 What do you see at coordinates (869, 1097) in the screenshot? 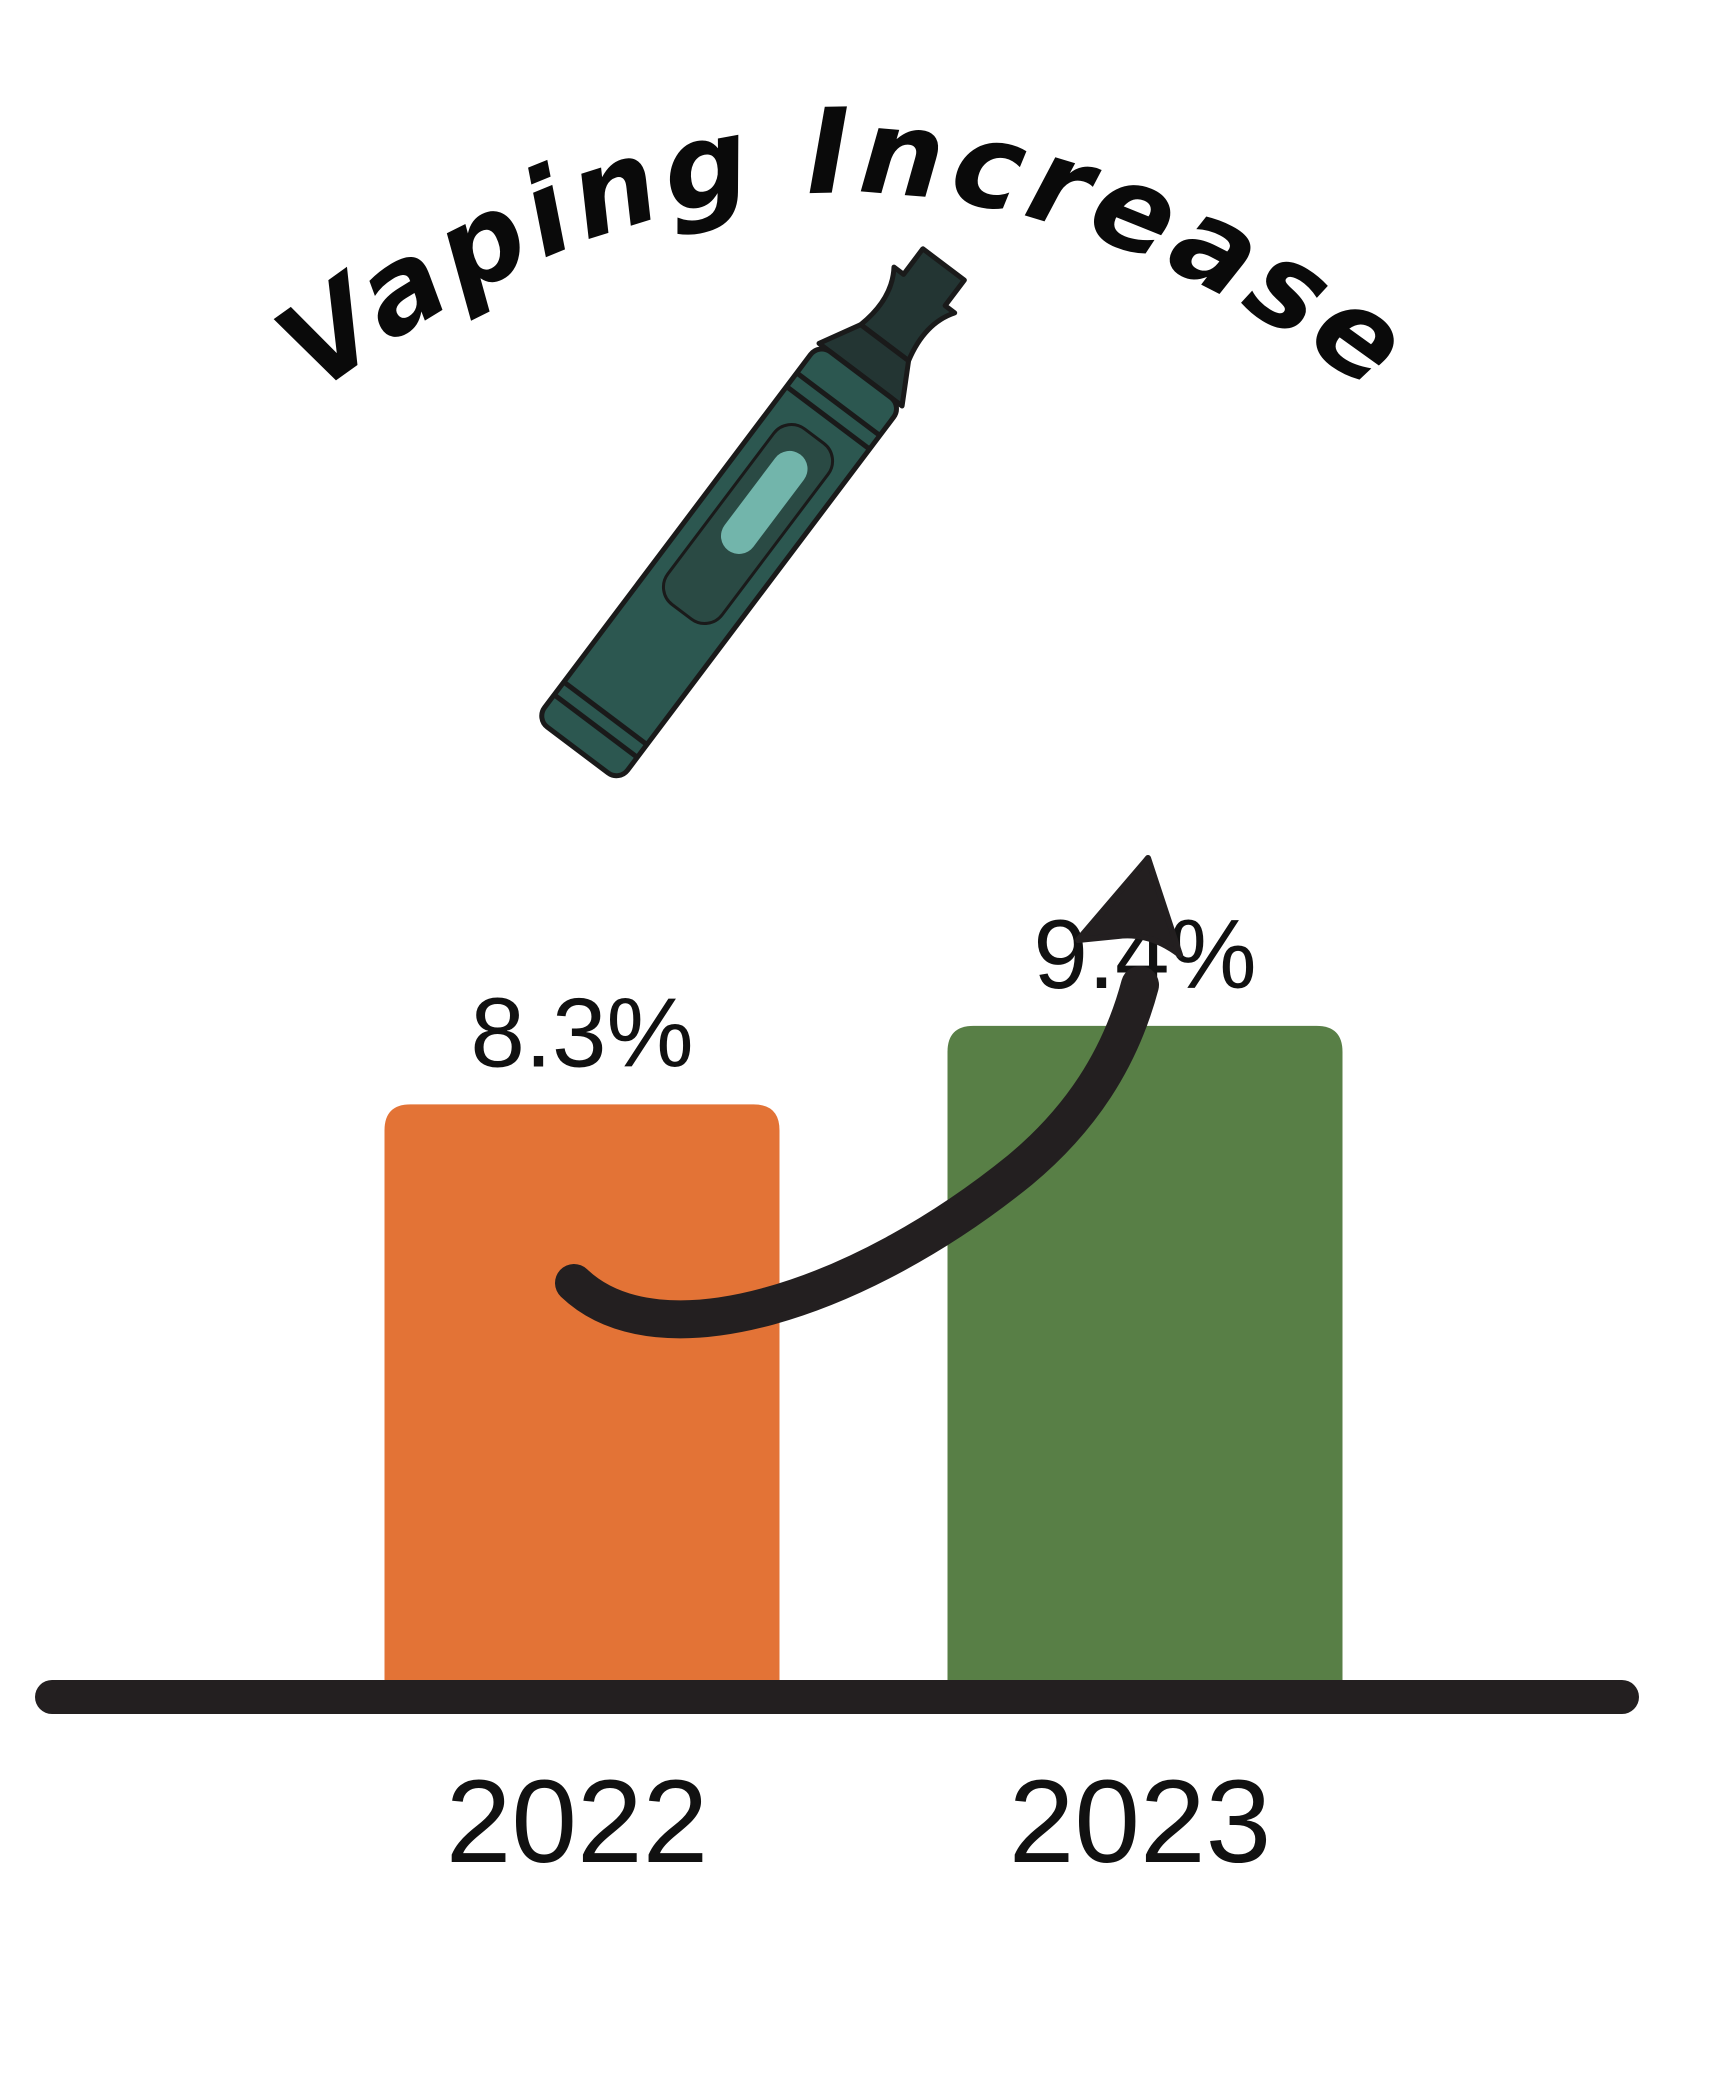
I see `trend-arrow` at bounding box center [869, 1097].